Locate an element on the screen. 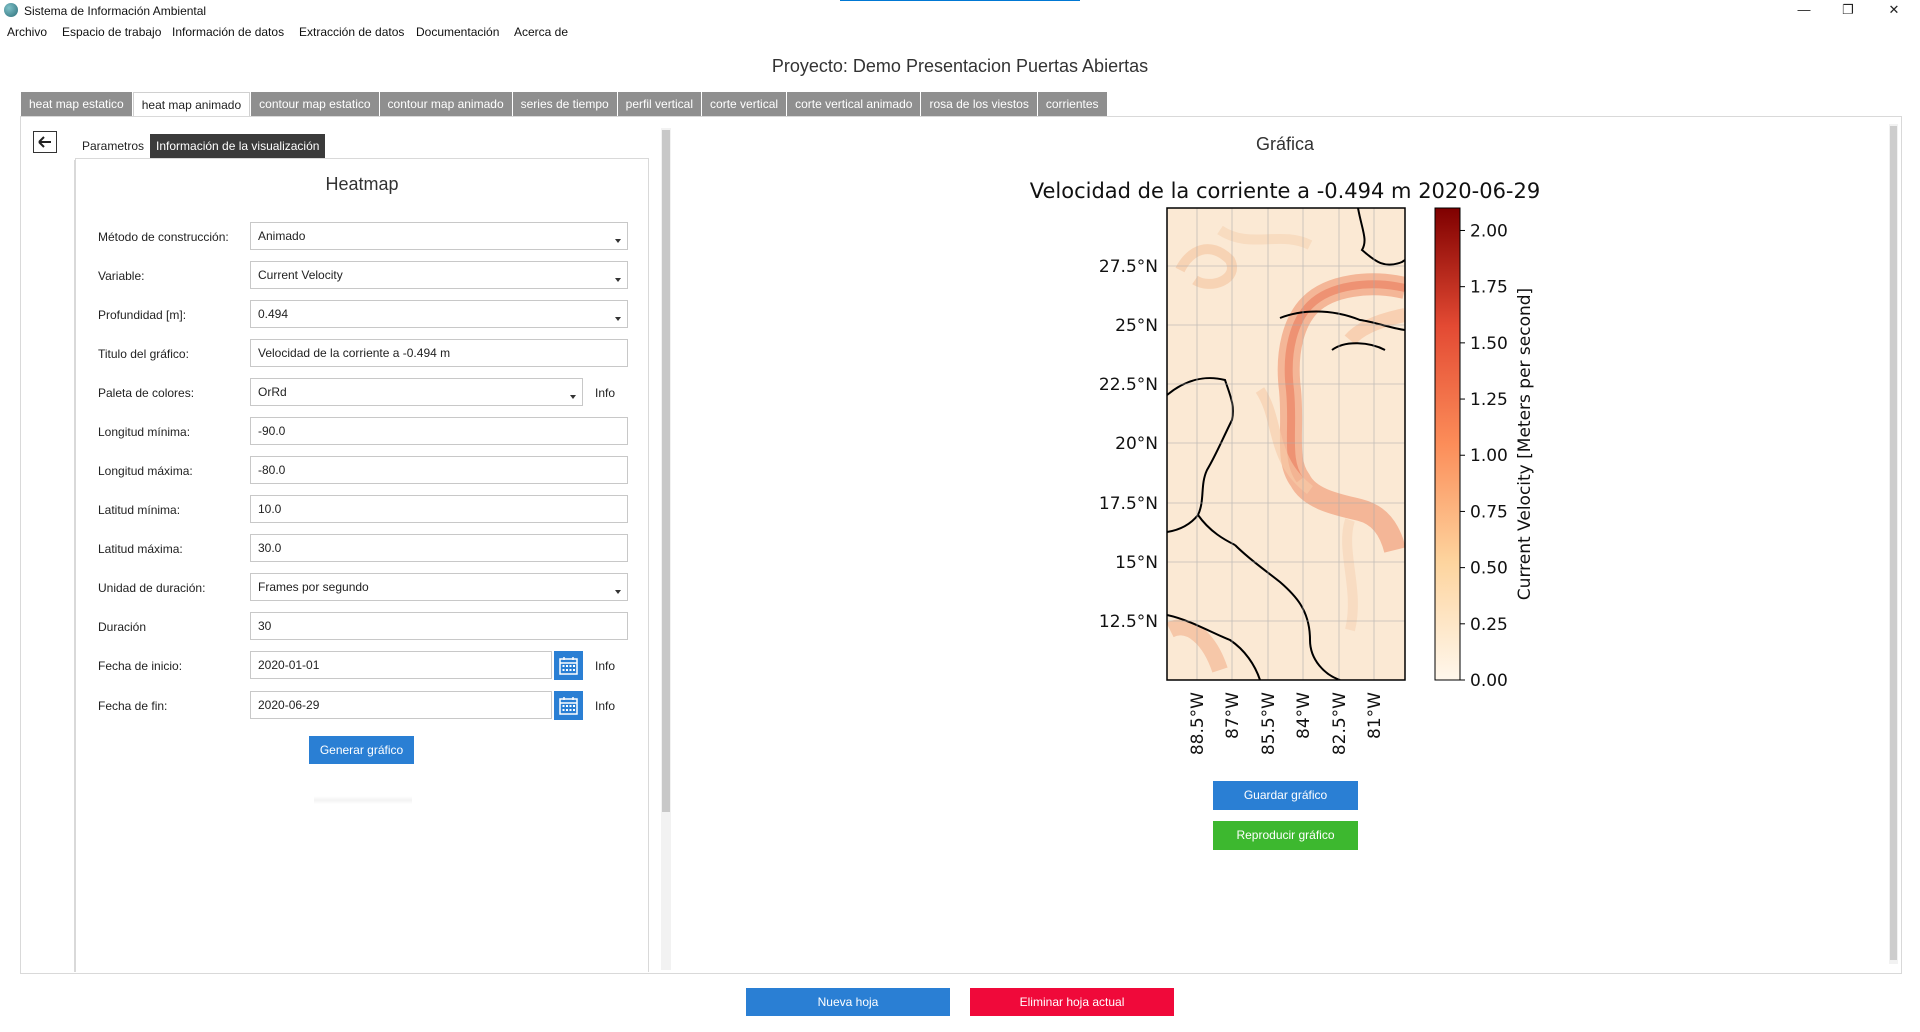 Image resolution: width=1920 pixels, height=1032 pixels. menu-espacio-de-trabajo: Espacio de trabajo is located at coordinates (112, 32).